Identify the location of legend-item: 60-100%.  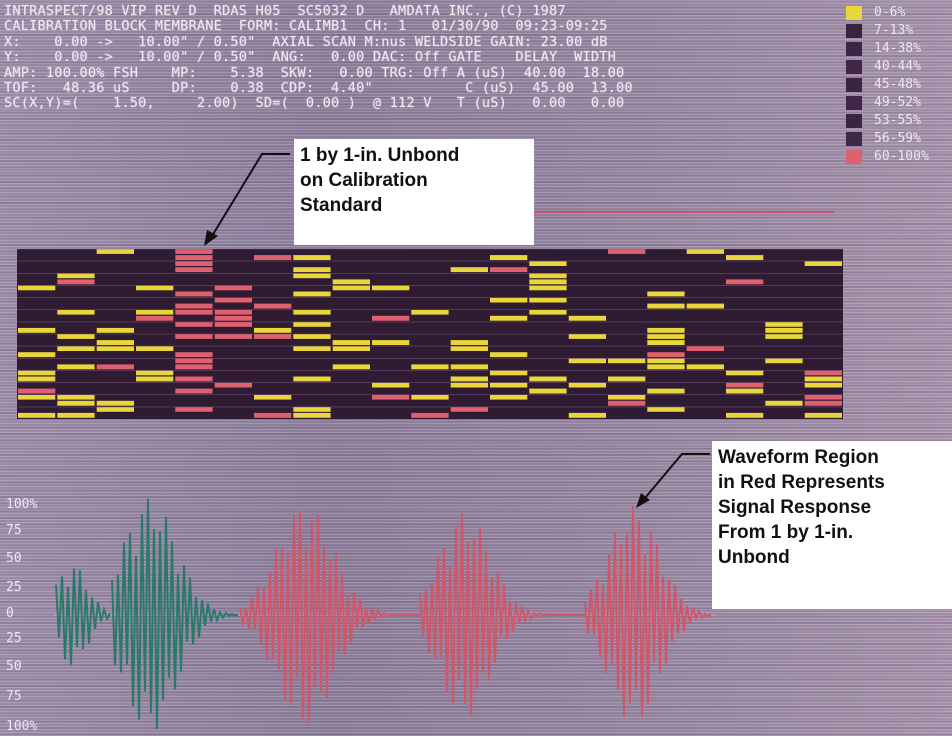
(898, 157).